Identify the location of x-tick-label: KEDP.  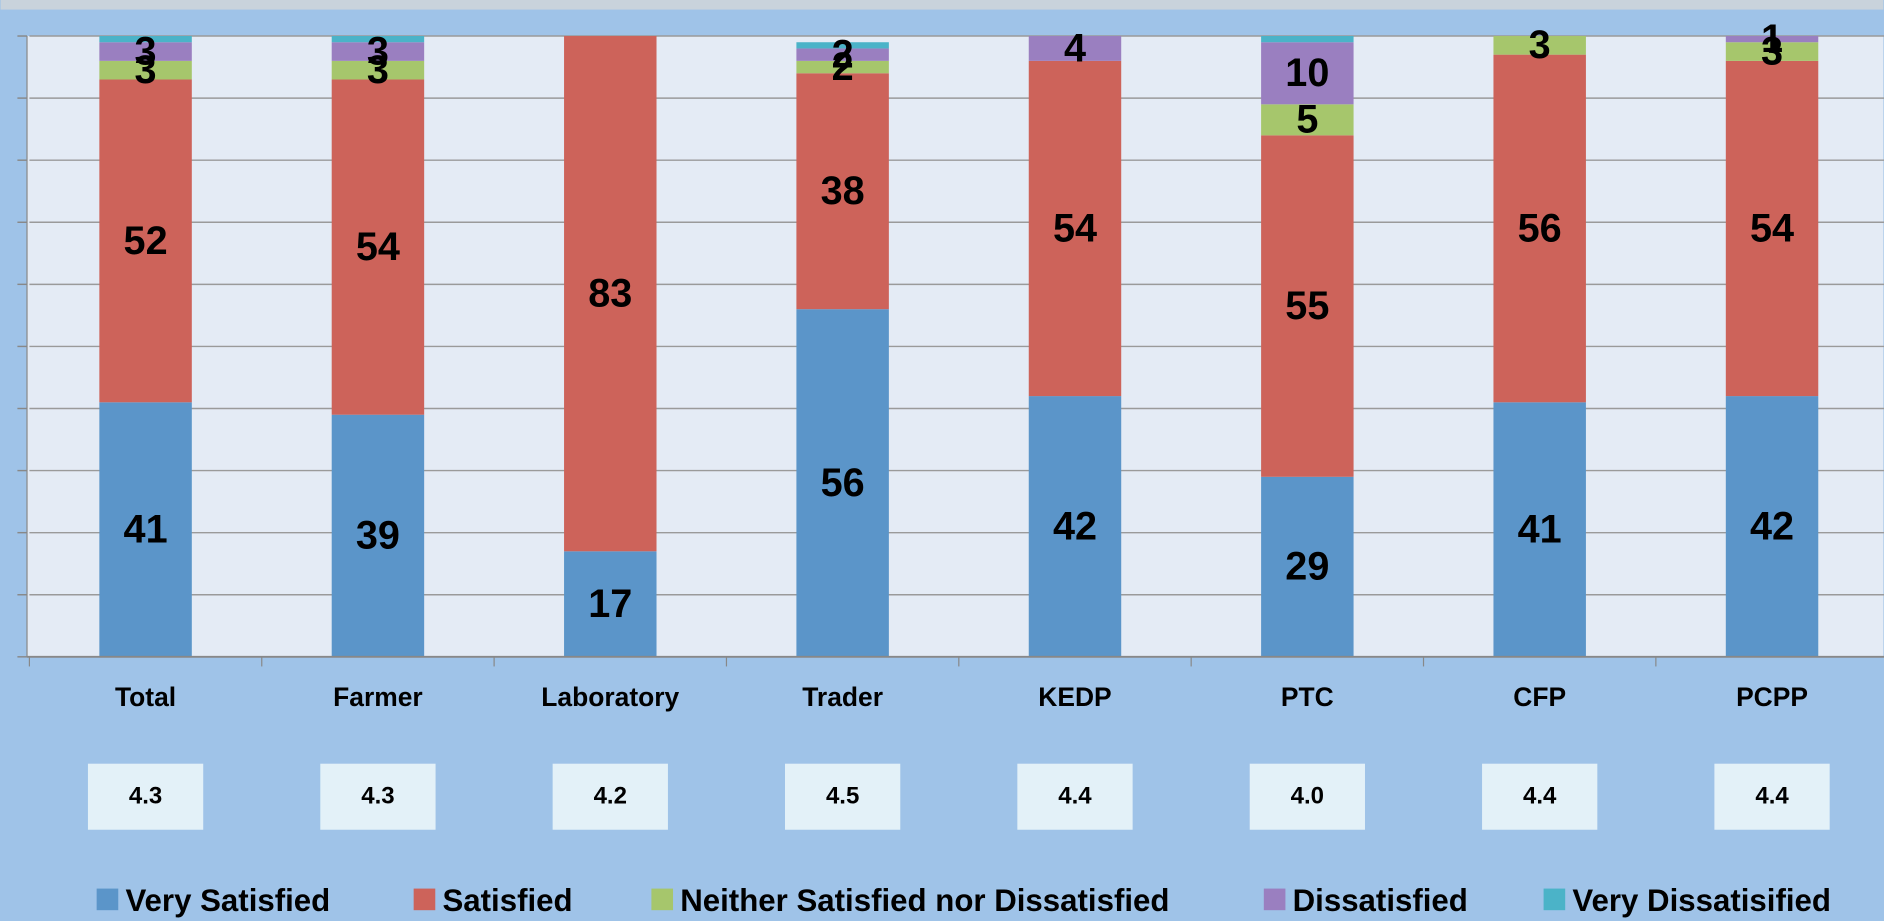
(1074, 697).